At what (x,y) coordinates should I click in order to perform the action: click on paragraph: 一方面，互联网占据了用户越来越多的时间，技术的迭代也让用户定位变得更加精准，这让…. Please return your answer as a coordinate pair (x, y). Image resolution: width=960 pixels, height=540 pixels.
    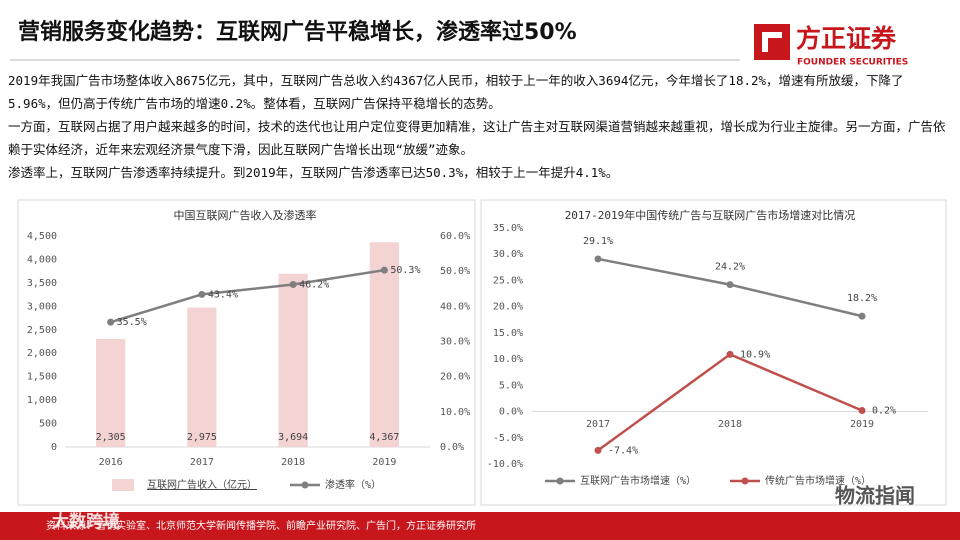
    Looking at the image, I should click on (477, 138).